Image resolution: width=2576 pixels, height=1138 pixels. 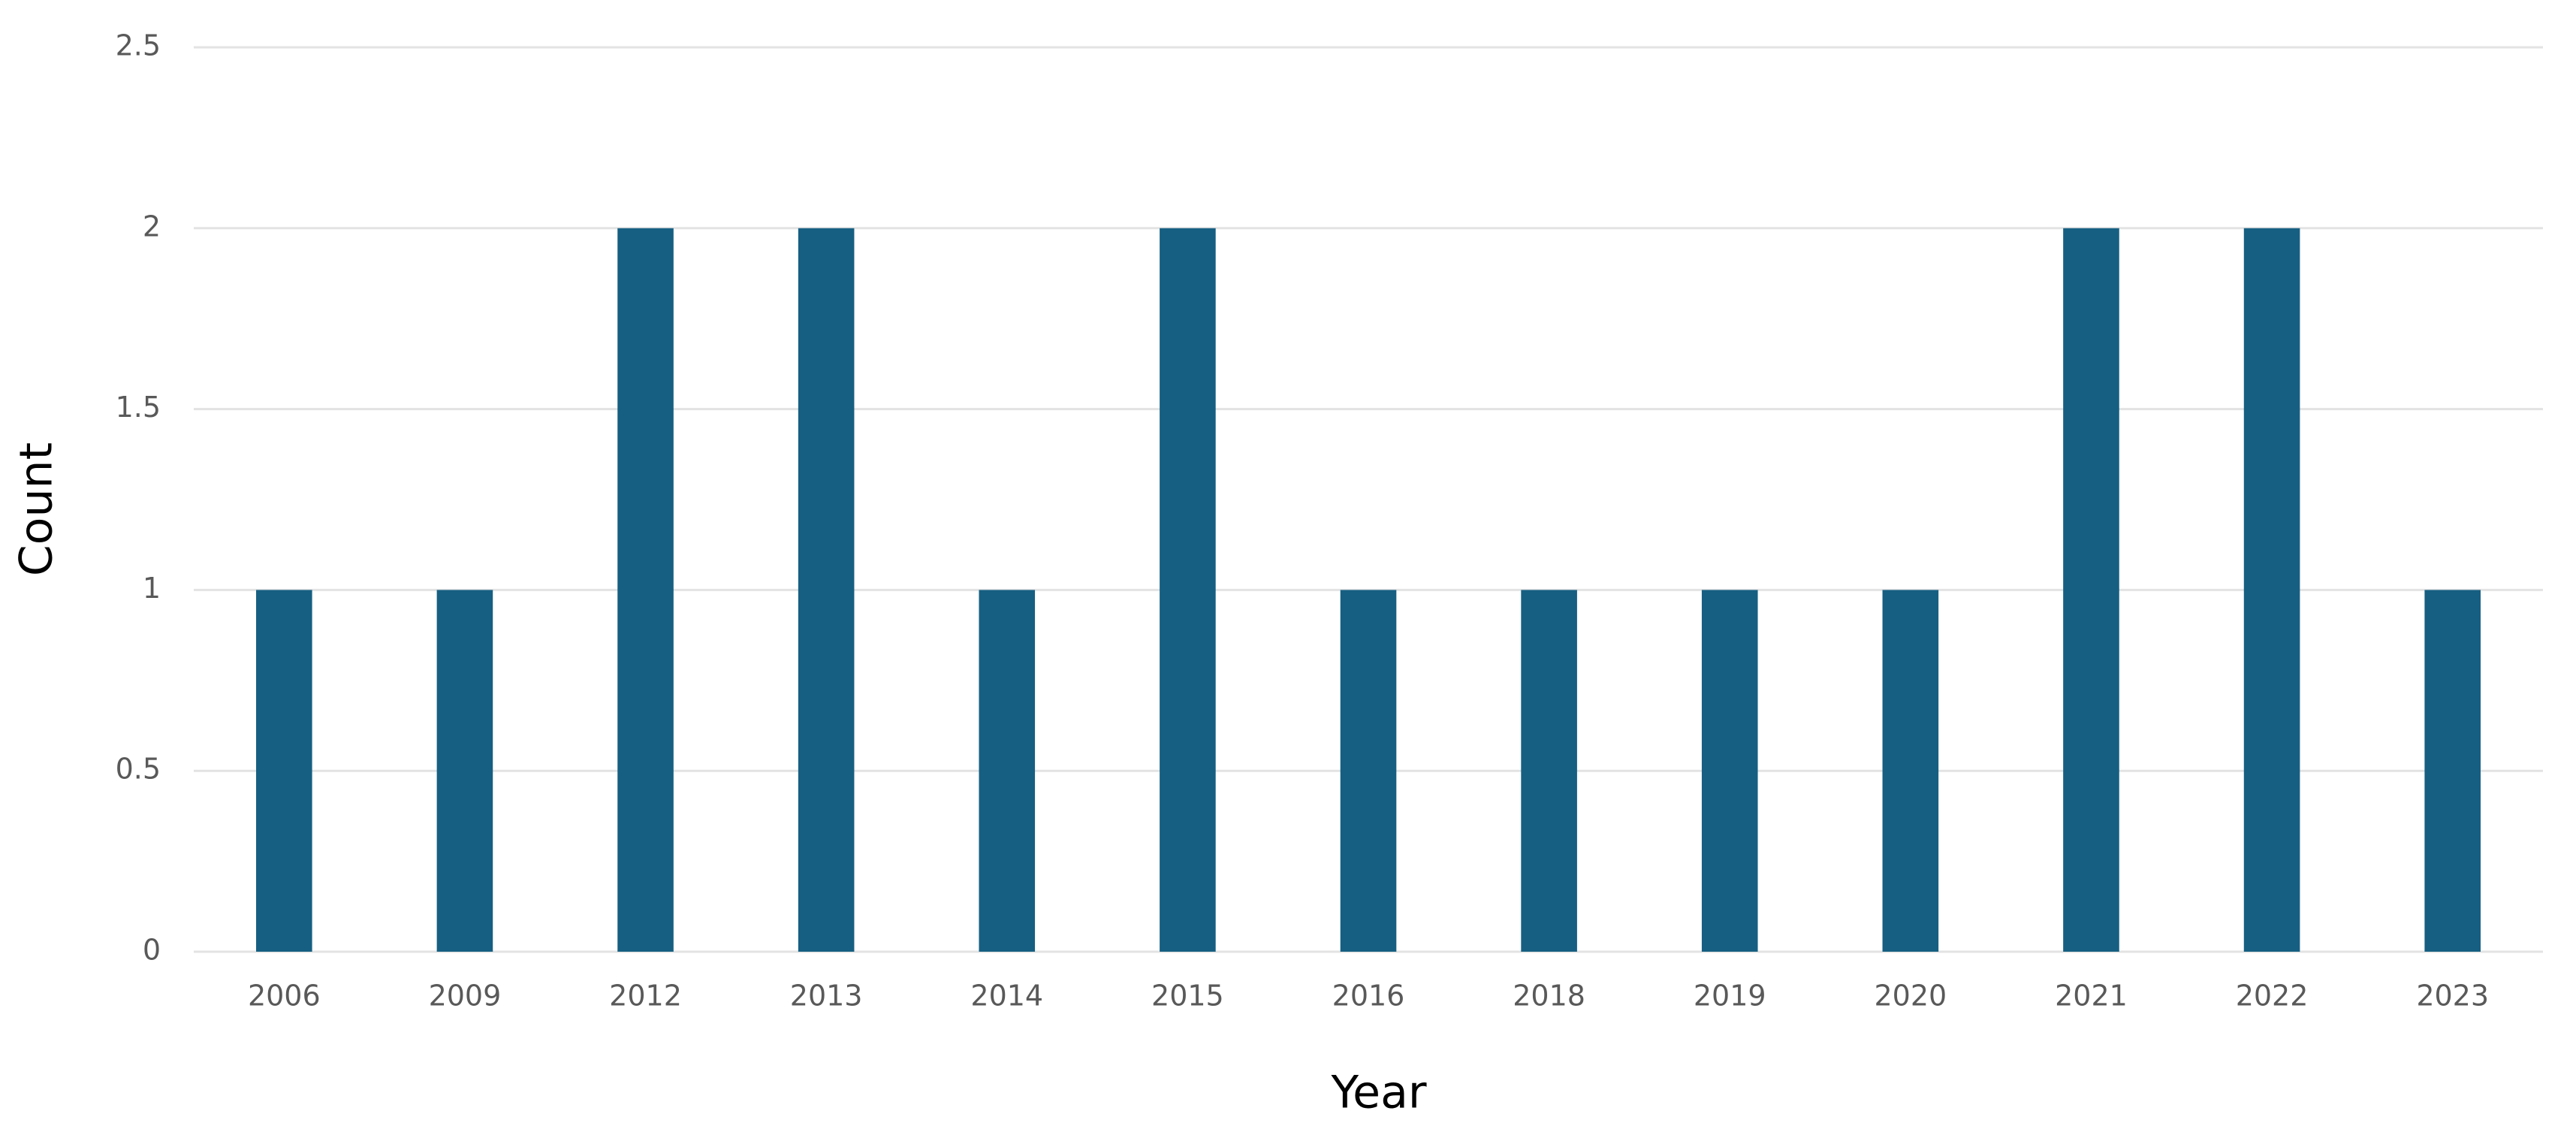 I want to click on y-tick-label: 1, so click(x=152, y=588).